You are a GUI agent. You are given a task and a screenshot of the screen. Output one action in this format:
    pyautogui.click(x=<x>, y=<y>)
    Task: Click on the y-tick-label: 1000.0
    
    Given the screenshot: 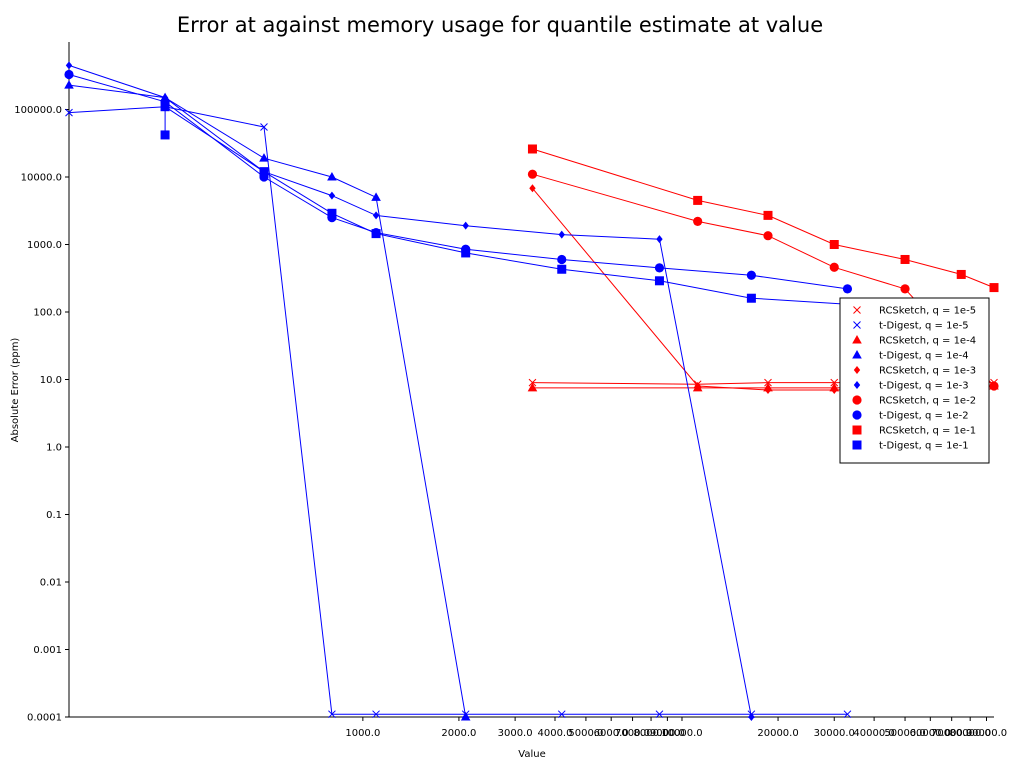 What is the action you would take?
    pyautogui.click(x=44, y=245)
    